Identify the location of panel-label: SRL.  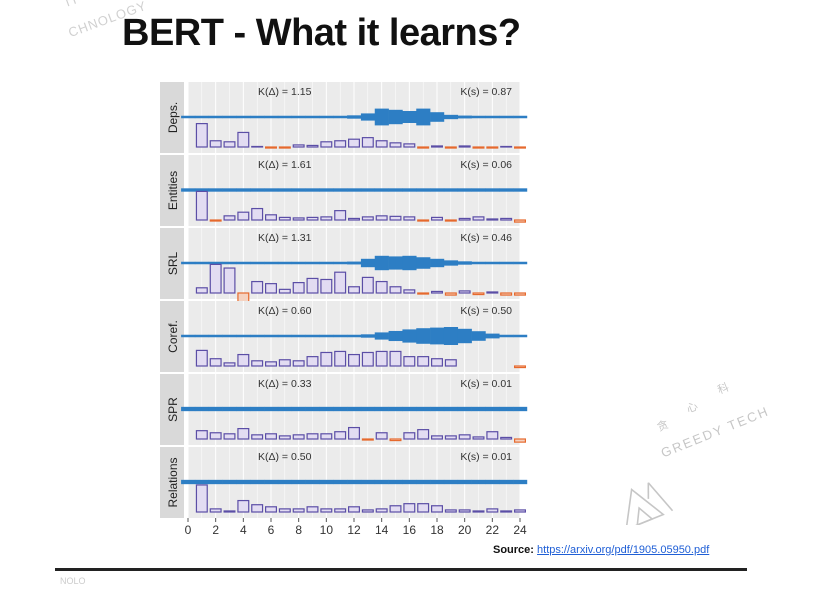
(173, 264).